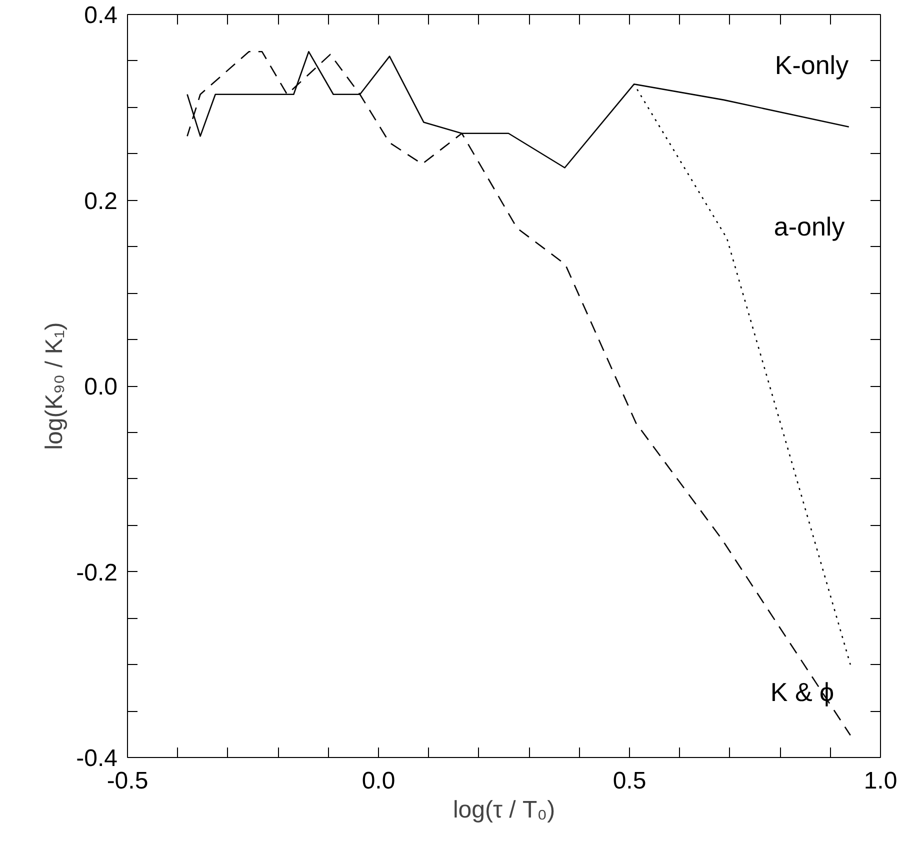  What do you see at coordinates (802, 692) in the screenshot?
I see `series-label: K & ϕ` at bounding box center [802, 692].